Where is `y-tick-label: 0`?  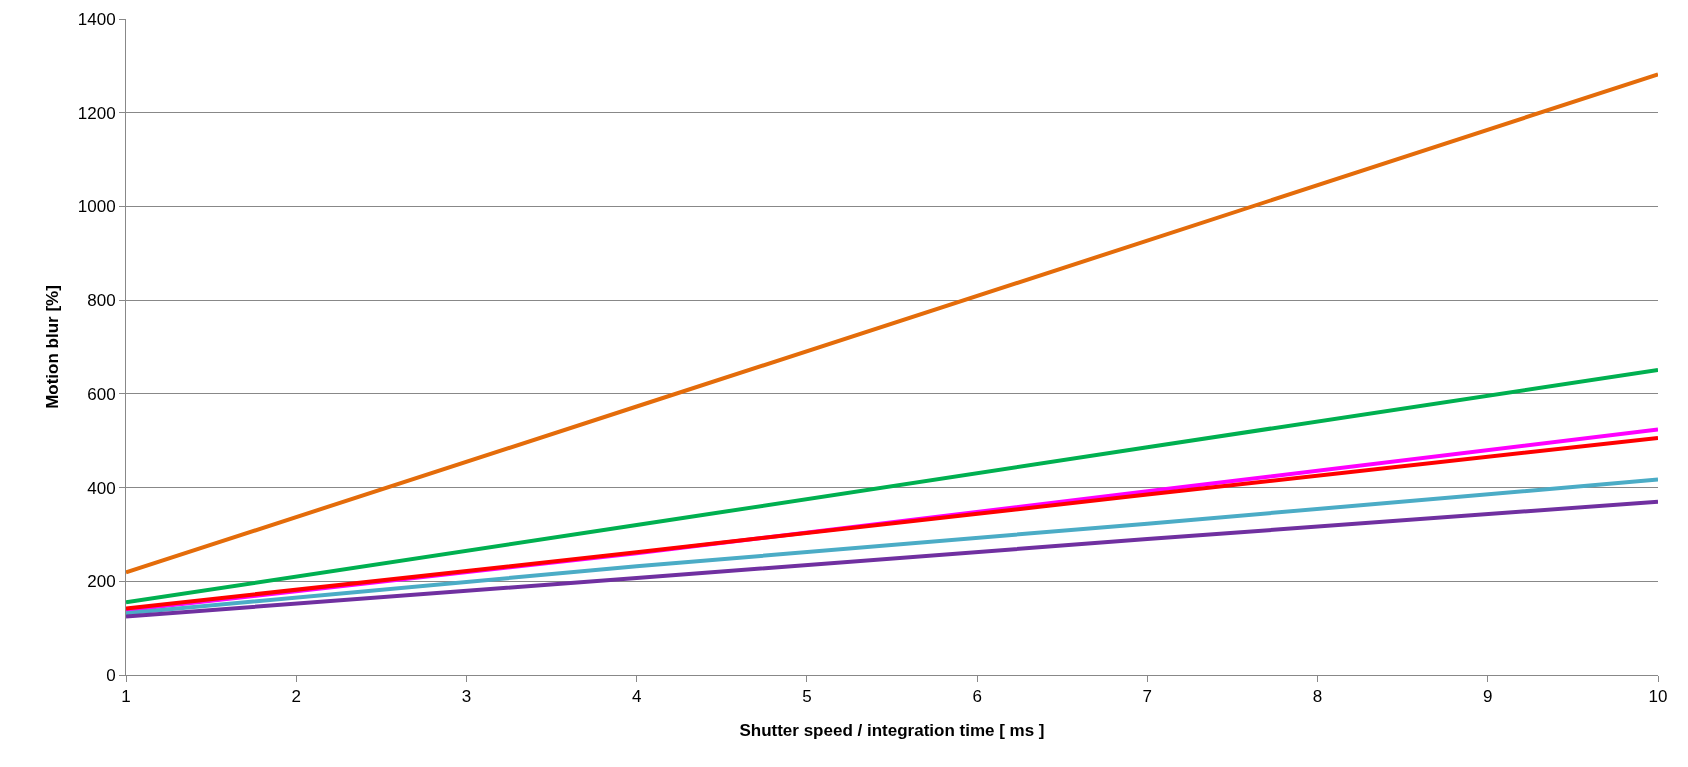
y-tick-label: 0 is located at coordinates (111, 675).